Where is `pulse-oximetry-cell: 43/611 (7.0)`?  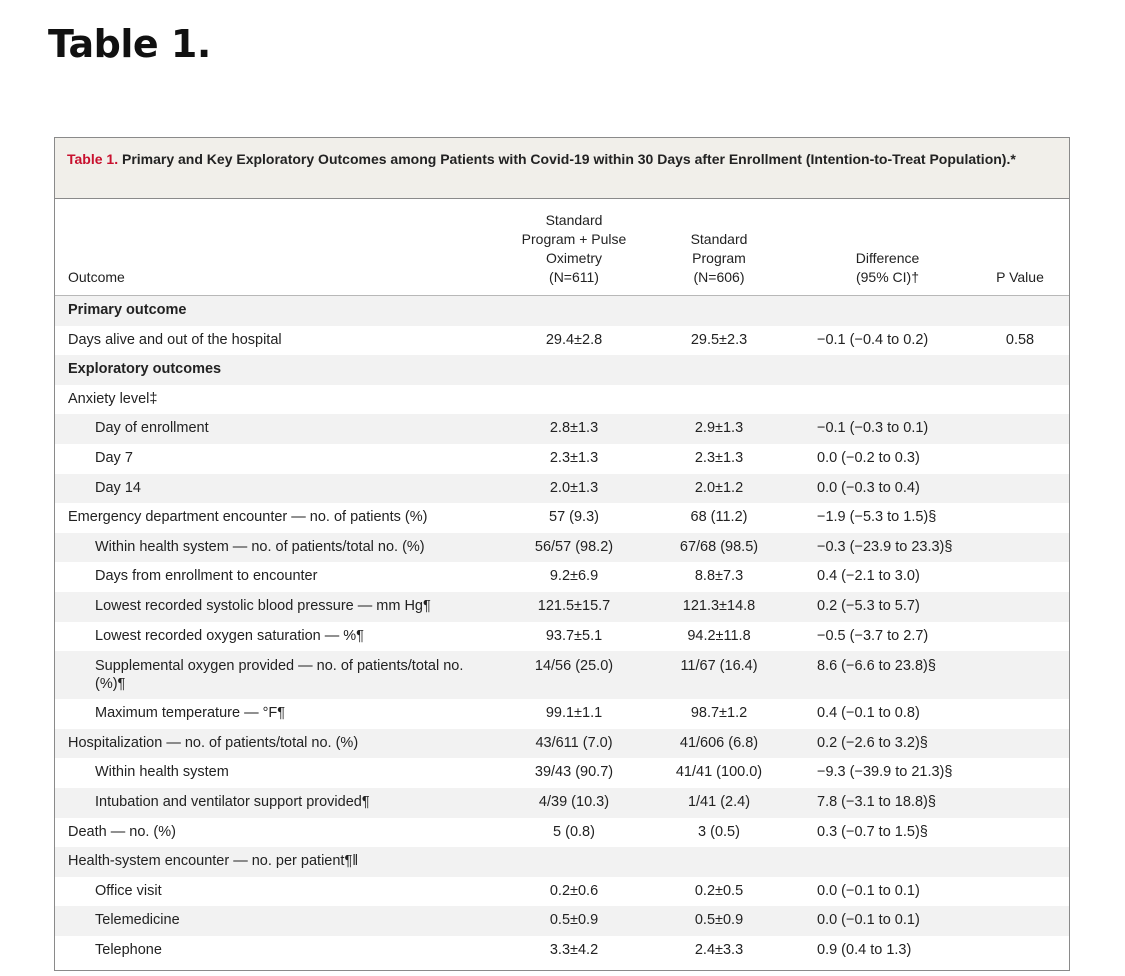
pulse-oximetry-cell: 43/611 (7.0) is located at coordinates (574, 742).